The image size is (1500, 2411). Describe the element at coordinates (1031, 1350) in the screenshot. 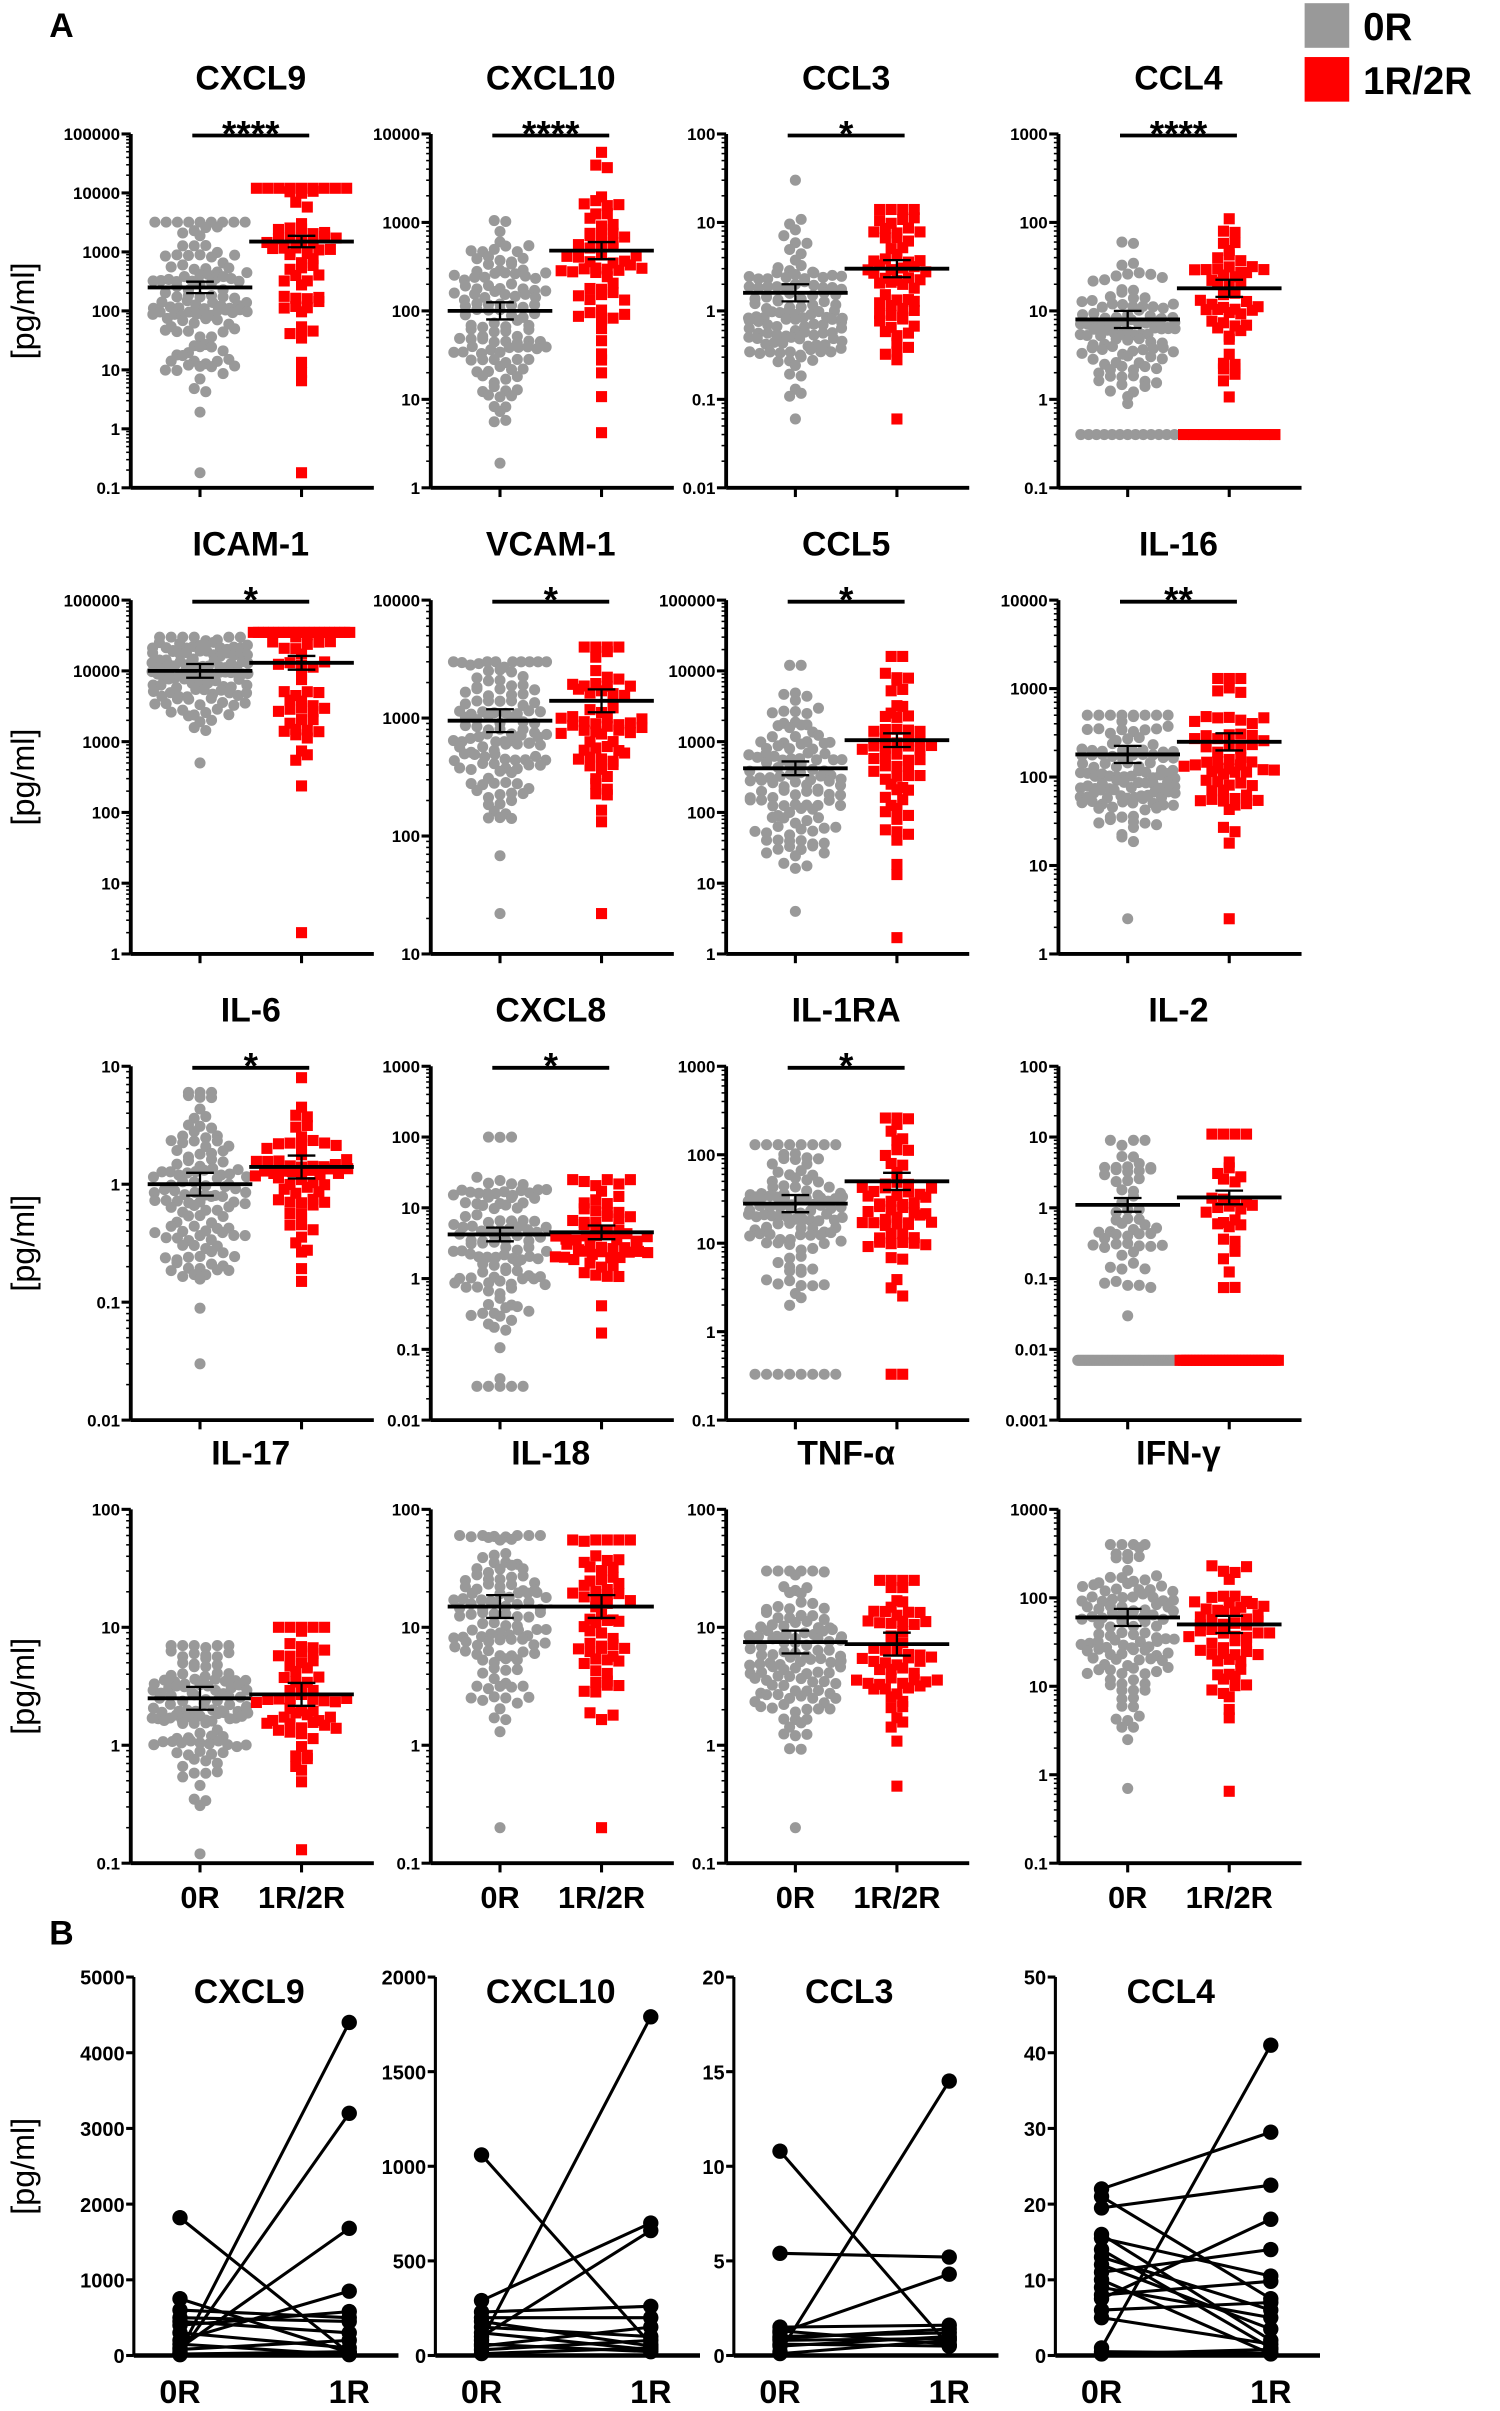

I see `y-tick-label: 0.01` at that location.